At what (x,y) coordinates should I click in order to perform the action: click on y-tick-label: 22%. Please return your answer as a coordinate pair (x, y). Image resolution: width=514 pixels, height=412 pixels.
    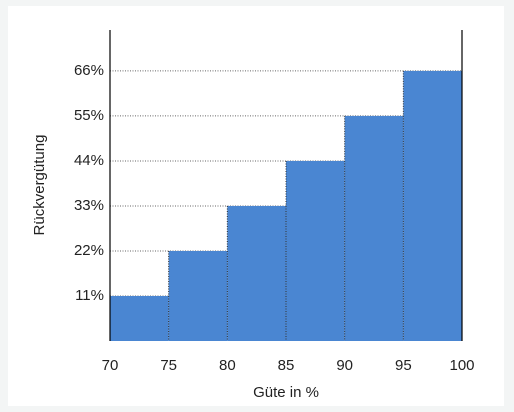
    Looking at the image, I should click on (89, 250).